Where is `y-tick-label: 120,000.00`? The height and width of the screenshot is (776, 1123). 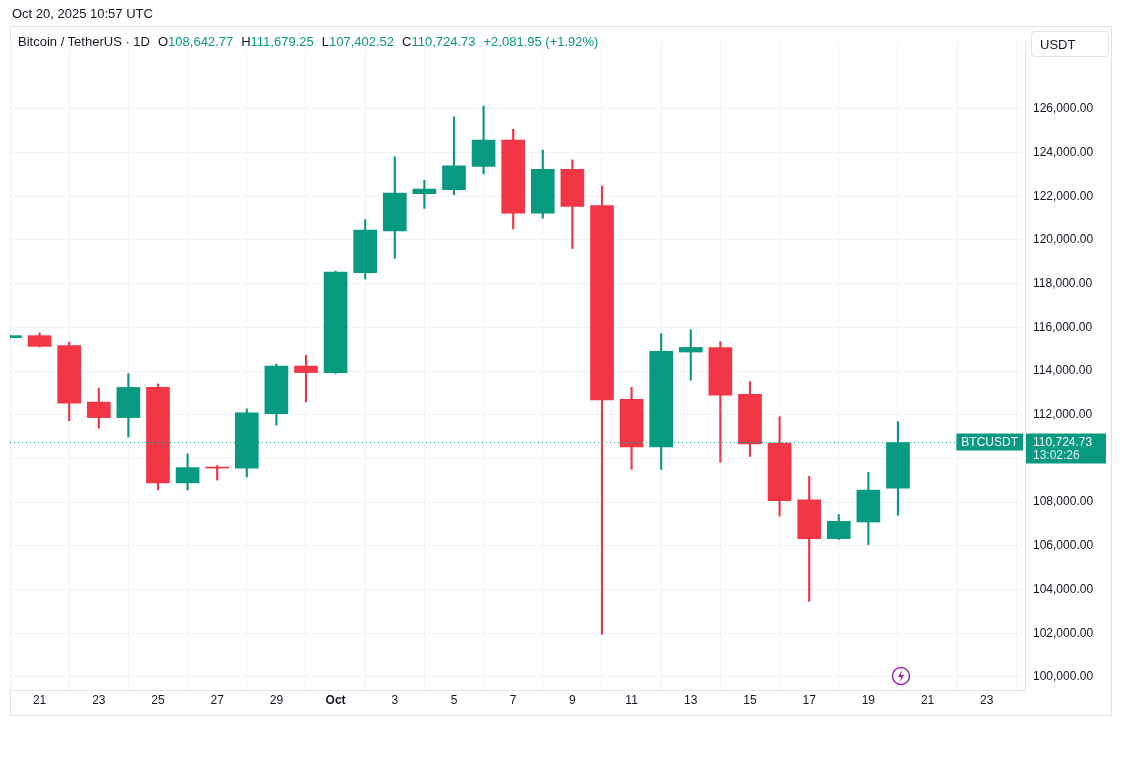 y-tick-label: 120,000.00 is located at coordinates (1063, 239).